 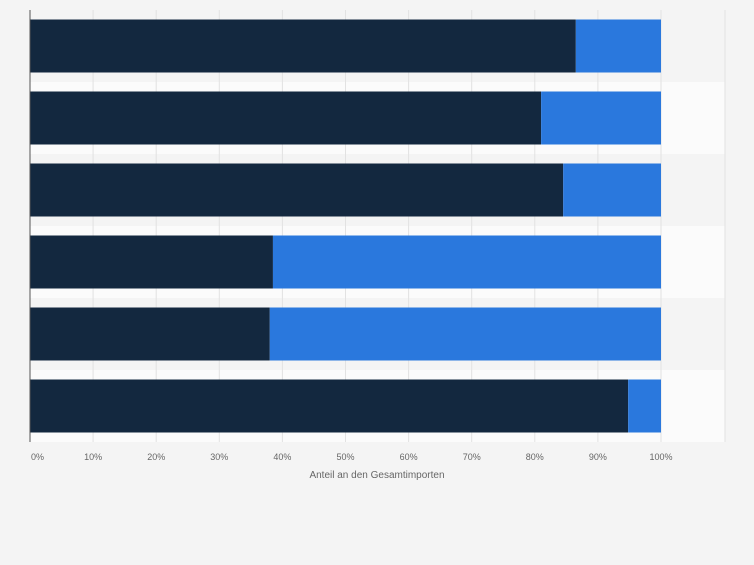 What do you see at coordinates (156, 457) in the screenshot?
I see `x-tick-label: 20%` at bounding box center [156, 457].